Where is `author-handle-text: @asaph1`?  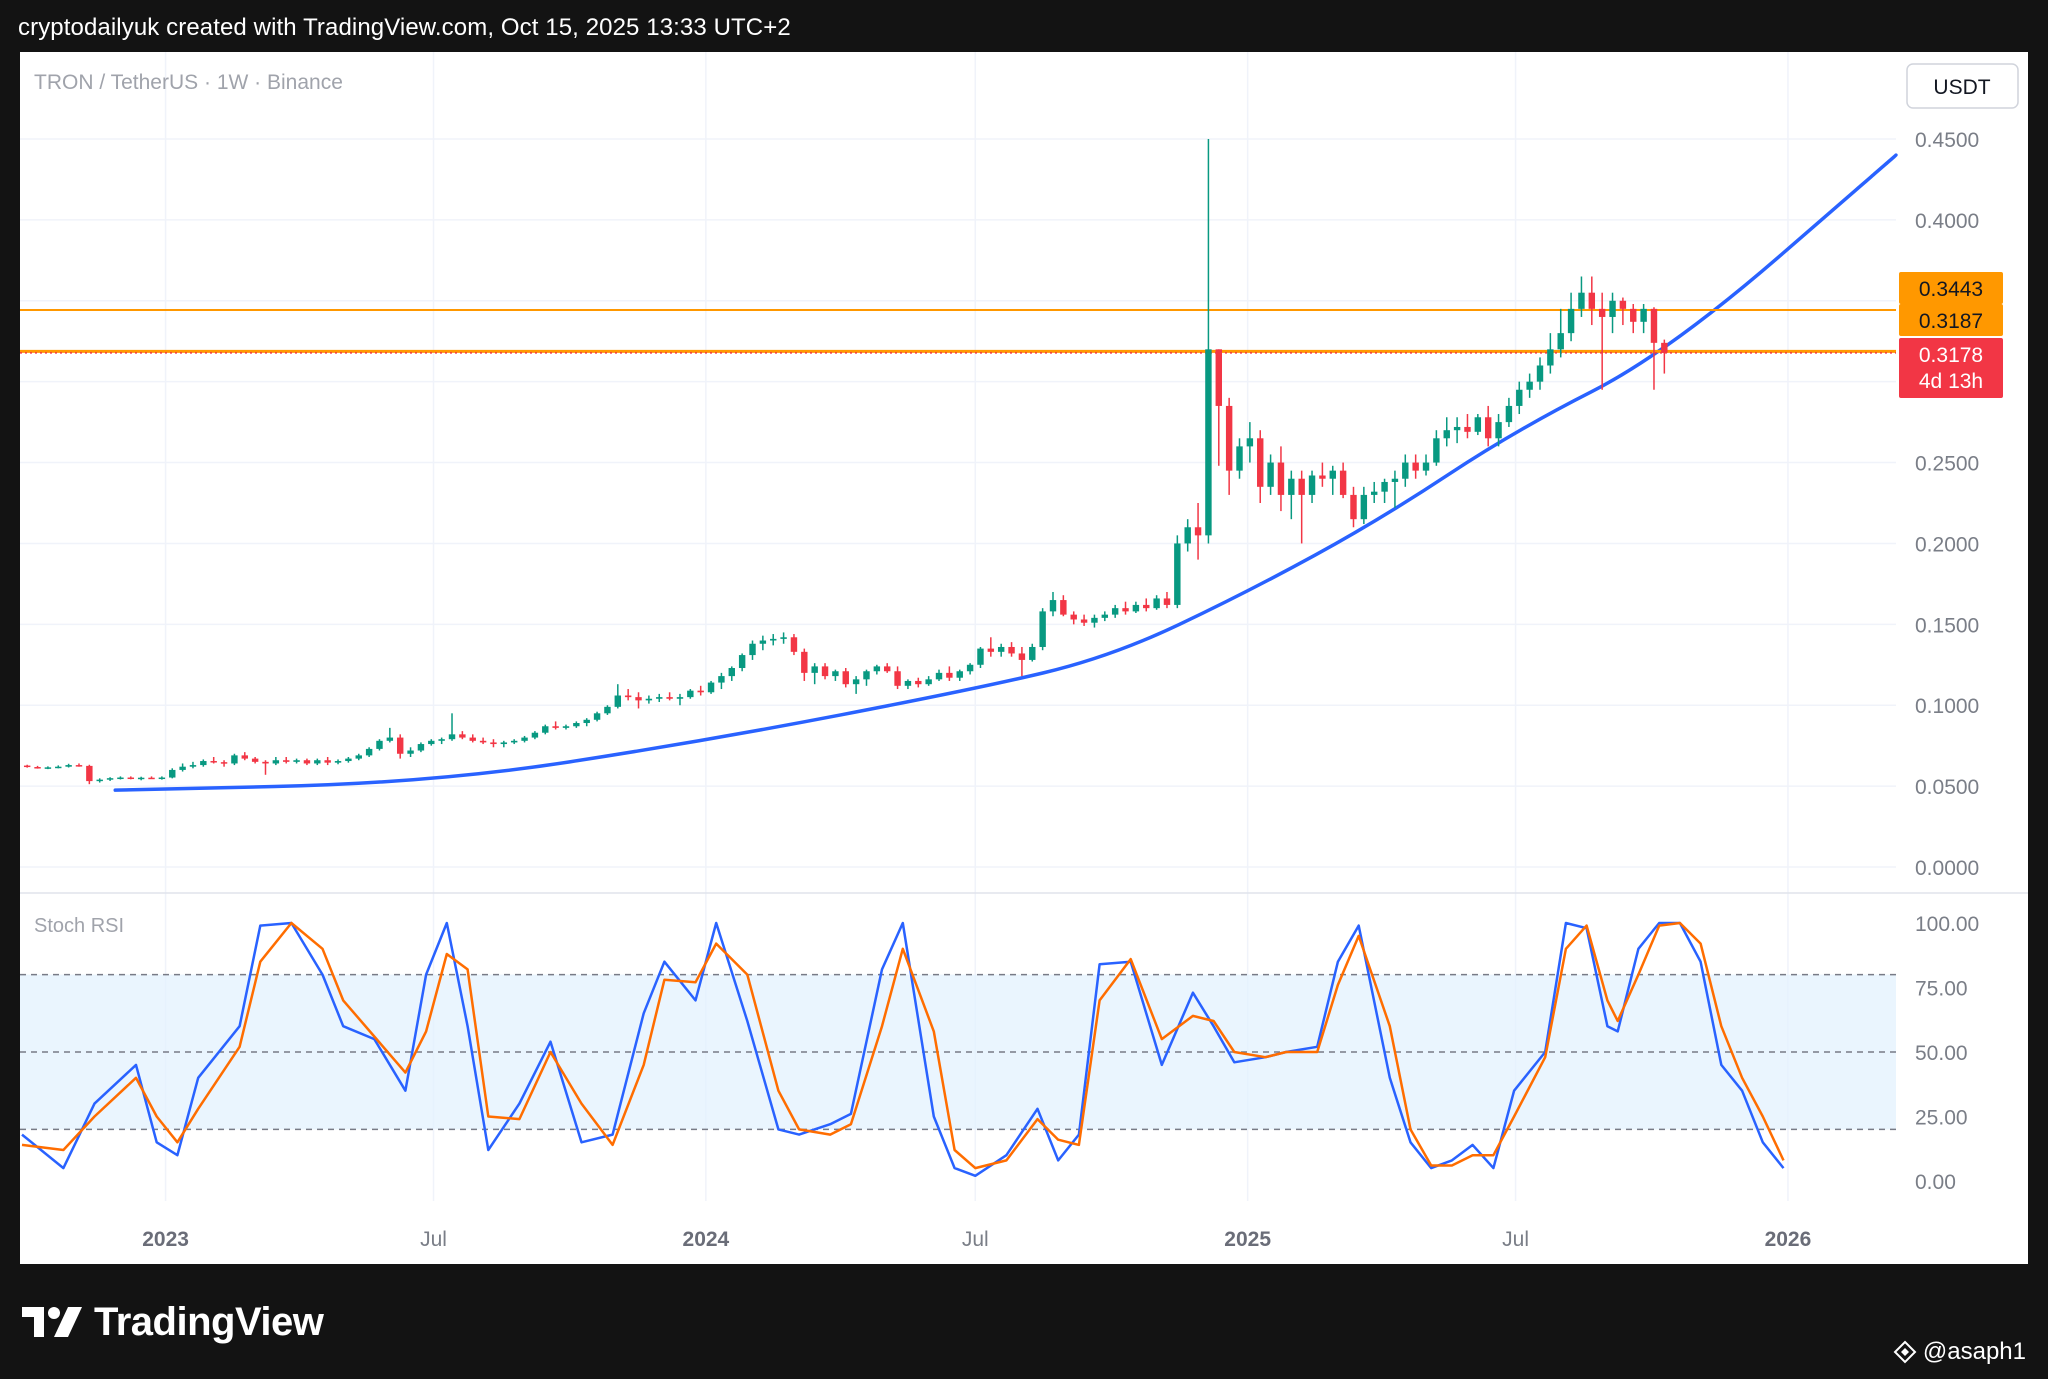 author-handle-text: @asaph1 is located at coordinates (1974, 1351).